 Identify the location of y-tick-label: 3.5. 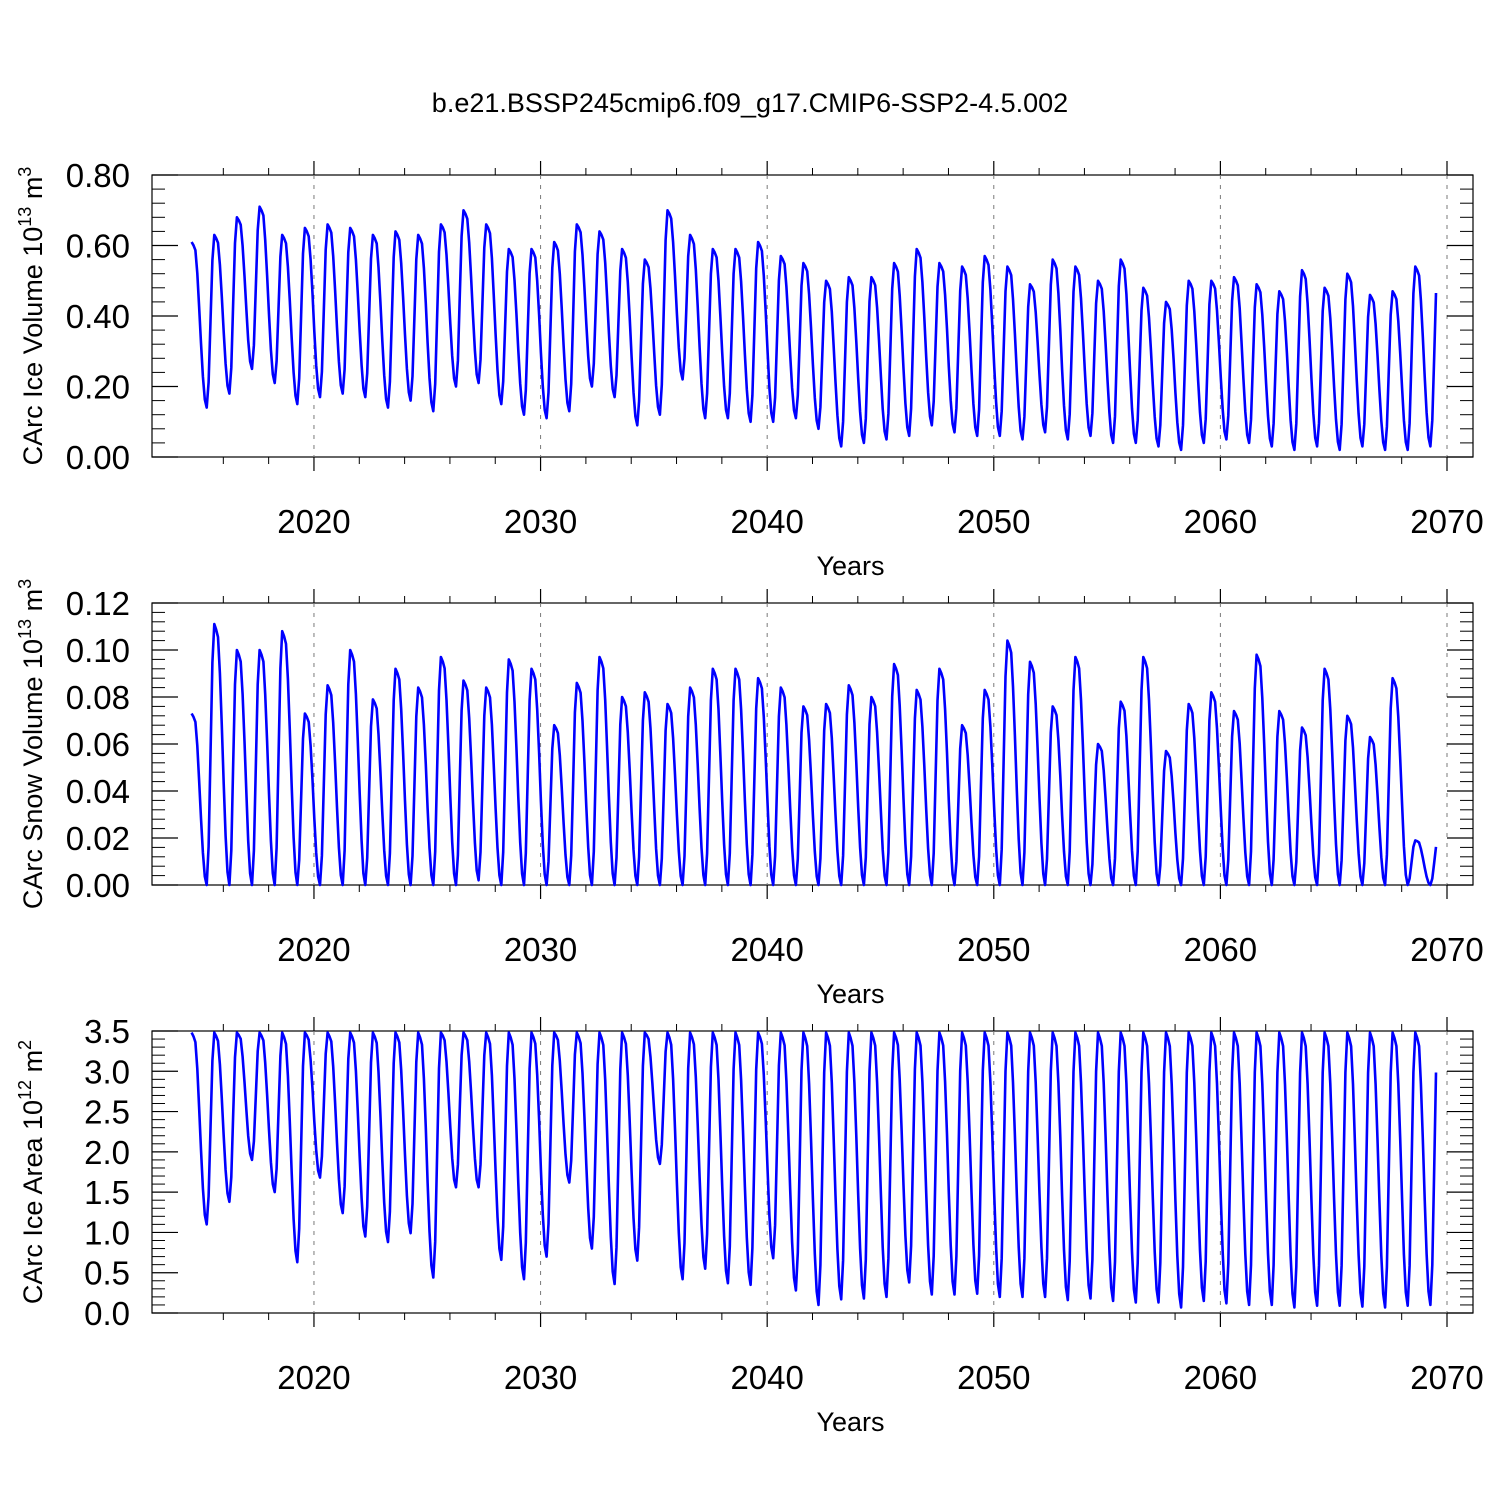
(107, 1031).